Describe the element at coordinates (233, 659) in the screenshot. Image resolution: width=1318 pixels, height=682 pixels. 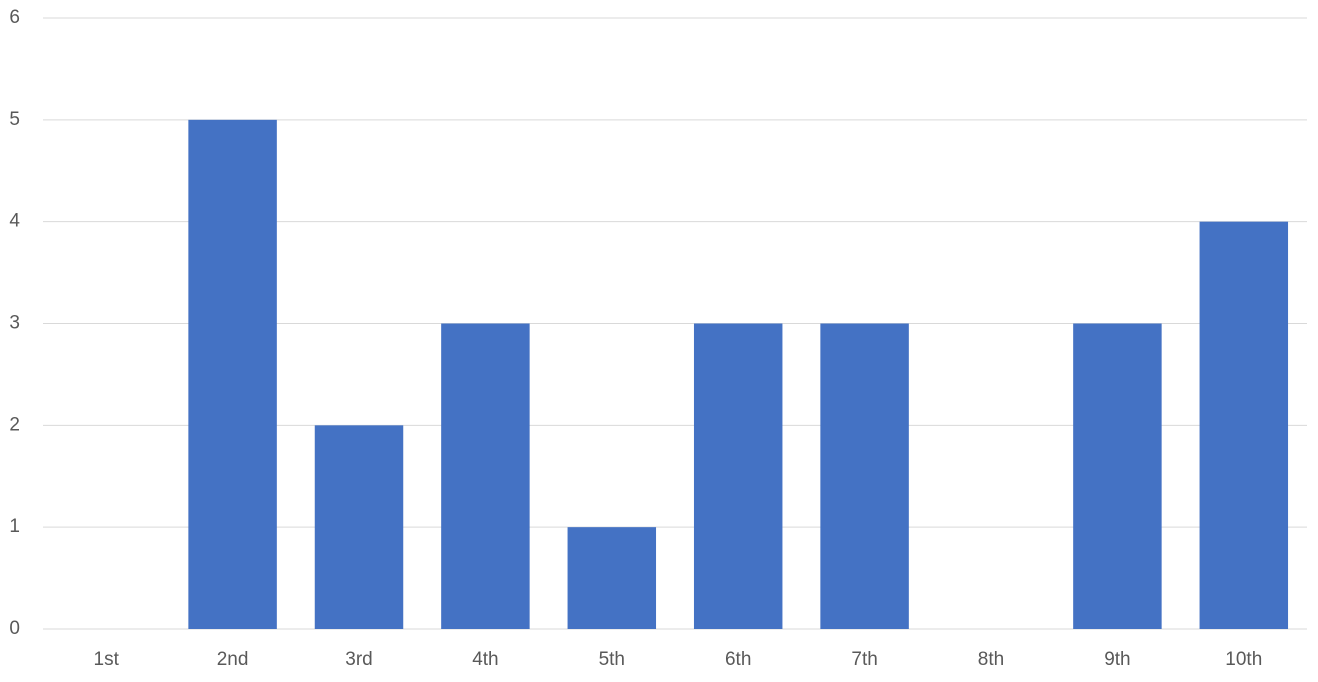
I see `x-tick-label: 2nd` at that location.